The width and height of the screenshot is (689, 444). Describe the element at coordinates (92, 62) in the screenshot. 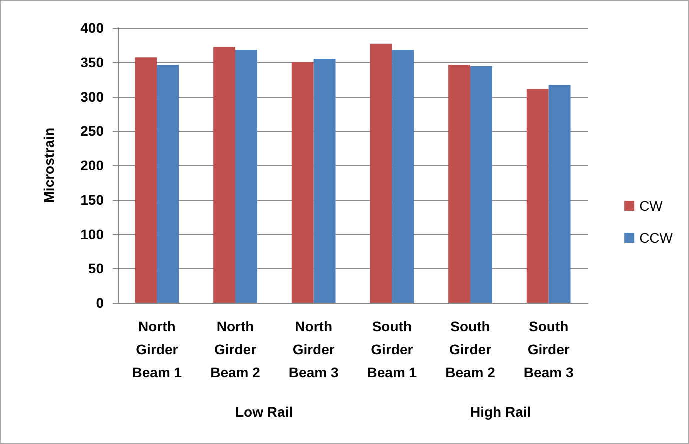

I see `y-tick-label: 350` at that location.